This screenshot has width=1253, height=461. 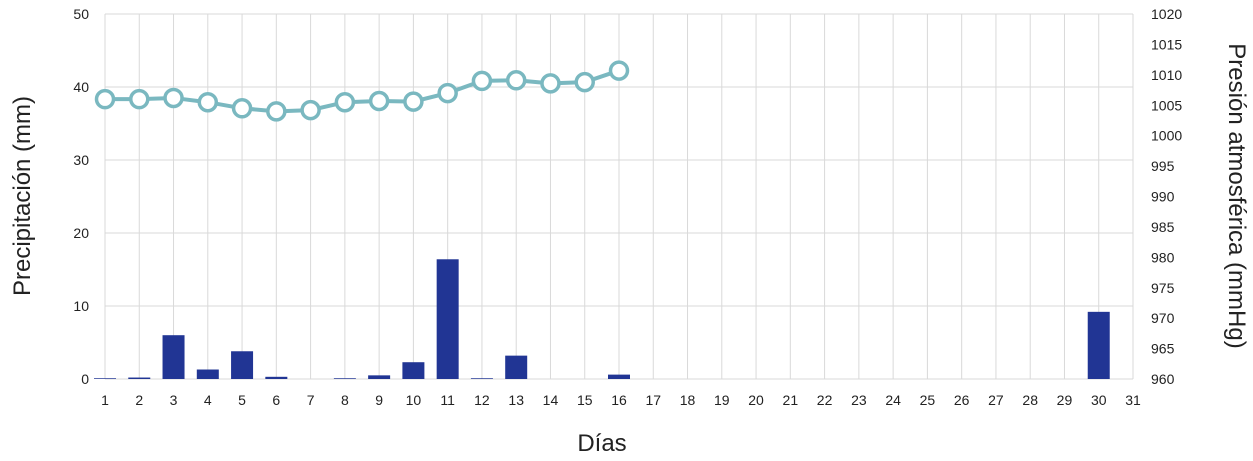 What do you see at coordinates (208, 400) in the screenshot?
I see `x-tick-label: 4` at bounding box center [208, 400].